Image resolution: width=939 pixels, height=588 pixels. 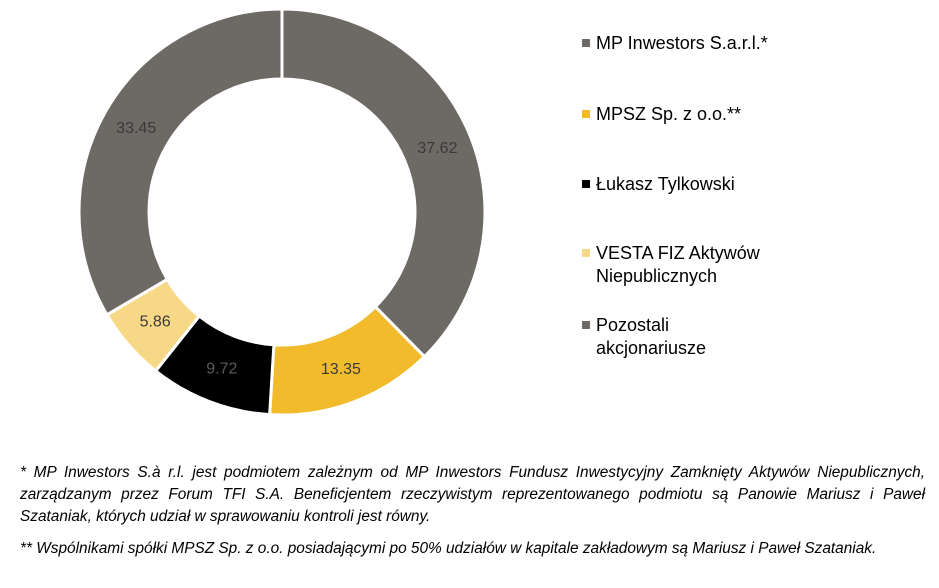 What do you see at coordinates (656, 276) in the screenshot?
I see `legend-label: Niepublicznych` at bounding box center [656, 276].